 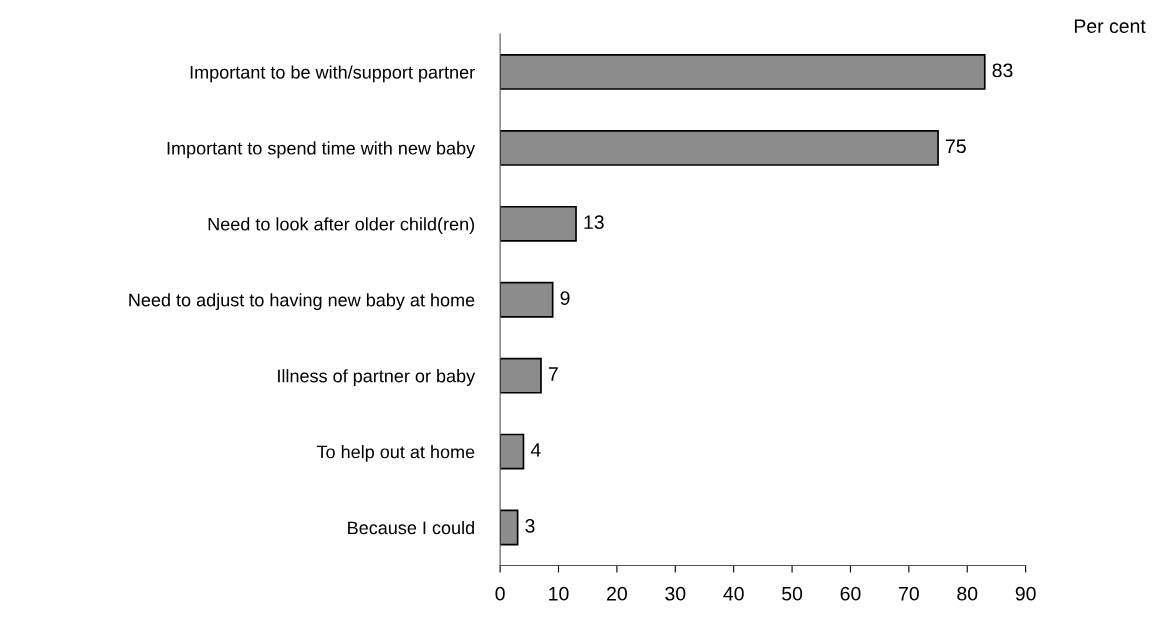 I want to click on x-tick-label: 10, so click(x=559, y=593).